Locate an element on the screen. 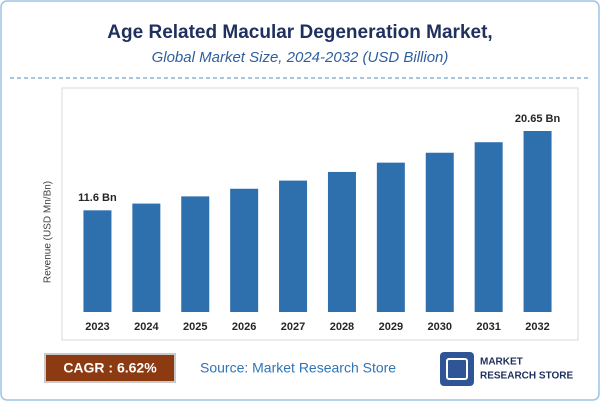 This screenshot has height=407, width=601. x-tick-label: 2031 is located at coordinates (488, 327).